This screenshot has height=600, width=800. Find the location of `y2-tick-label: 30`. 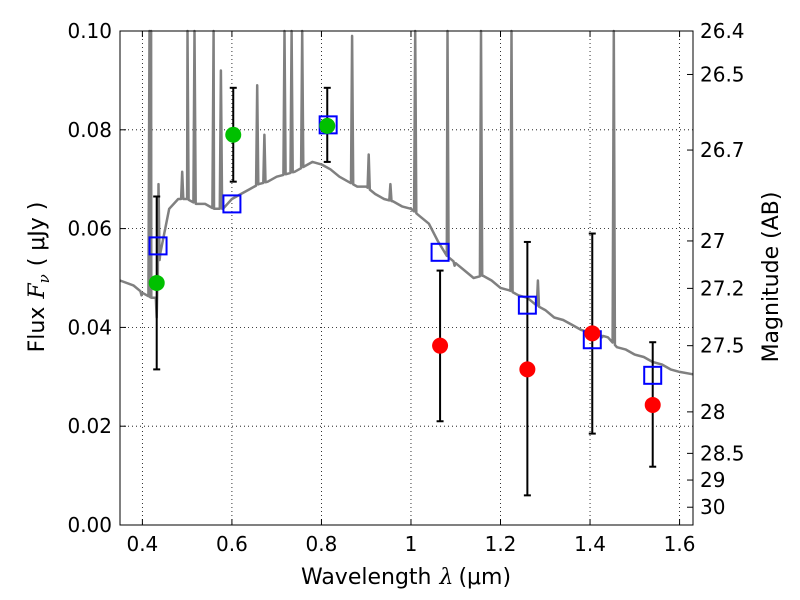

y2-tick-label: 30 is located at coordinates (712, 507).